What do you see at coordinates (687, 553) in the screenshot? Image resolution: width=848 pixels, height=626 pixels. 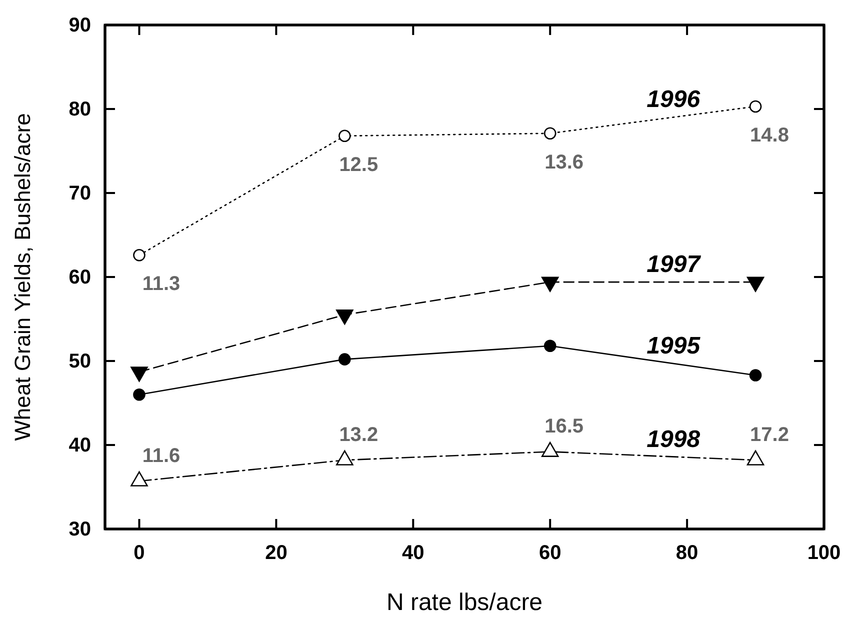 I see `x-tick-label: 80` at bounding box center [687, 553].